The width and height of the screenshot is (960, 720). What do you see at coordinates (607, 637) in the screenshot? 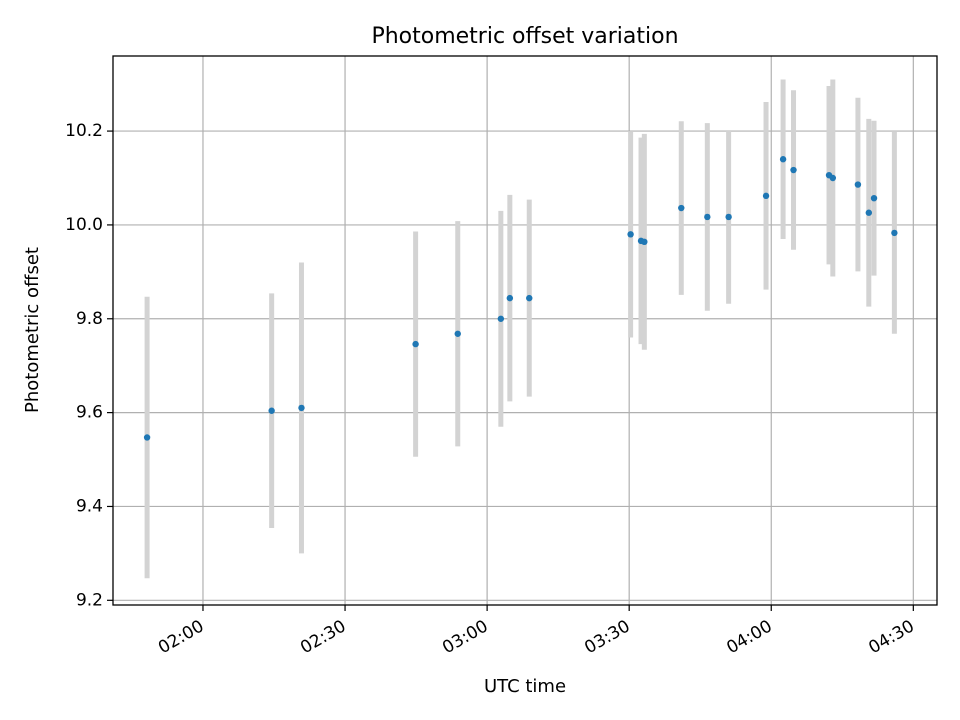
I see `x-tick-label: 03:30` at bounding box center [607, 637].